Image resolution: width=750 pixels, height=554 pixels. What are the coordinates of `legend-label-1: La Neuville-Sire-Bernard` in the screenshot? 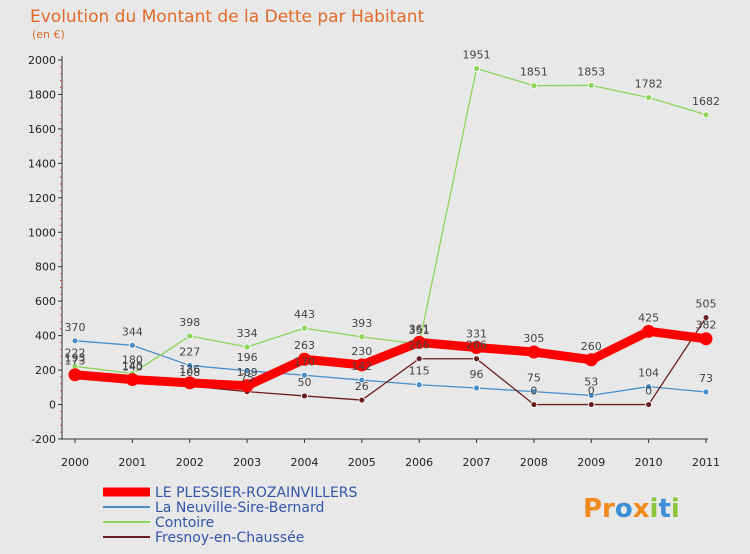 It's located at (239, 508).